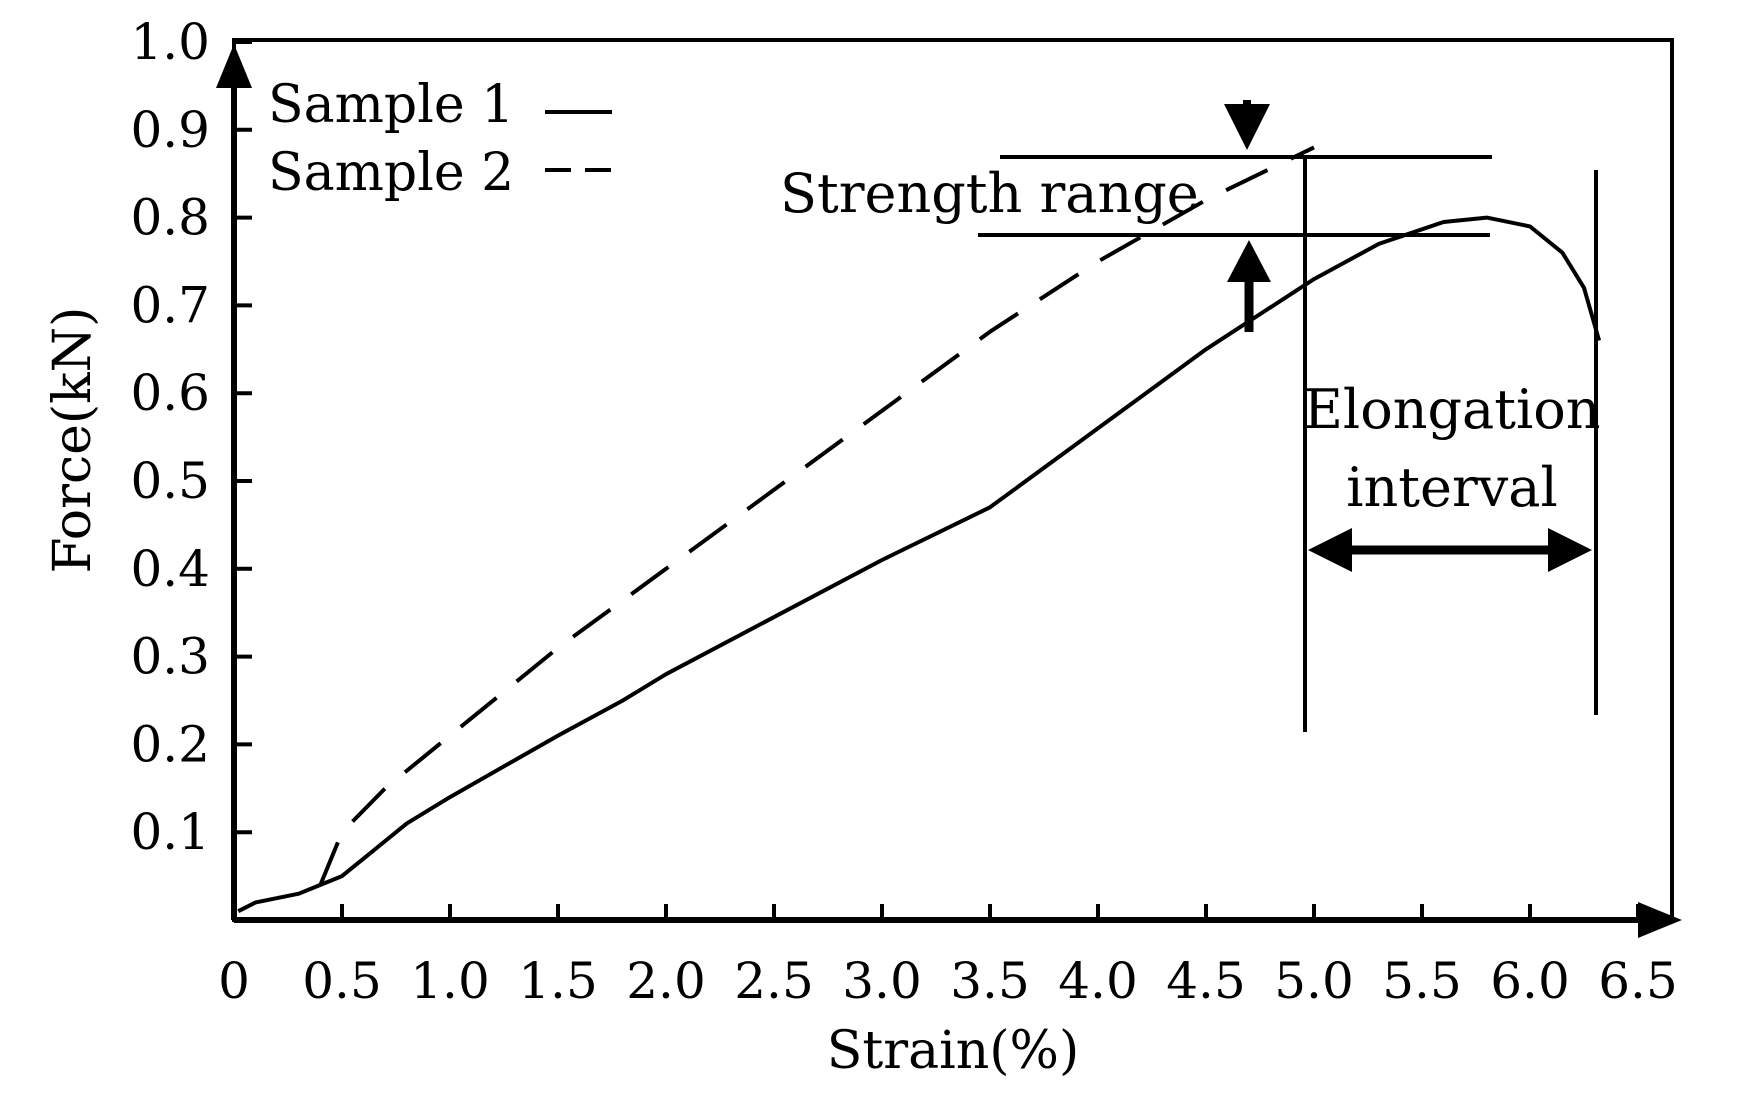 The width and height of the screenshot is (1751, 1097). What do you see at coordinates (990, 981) in the screenshot?
I see `x-tick-label: 3.5` at bounding box center [990, 981].